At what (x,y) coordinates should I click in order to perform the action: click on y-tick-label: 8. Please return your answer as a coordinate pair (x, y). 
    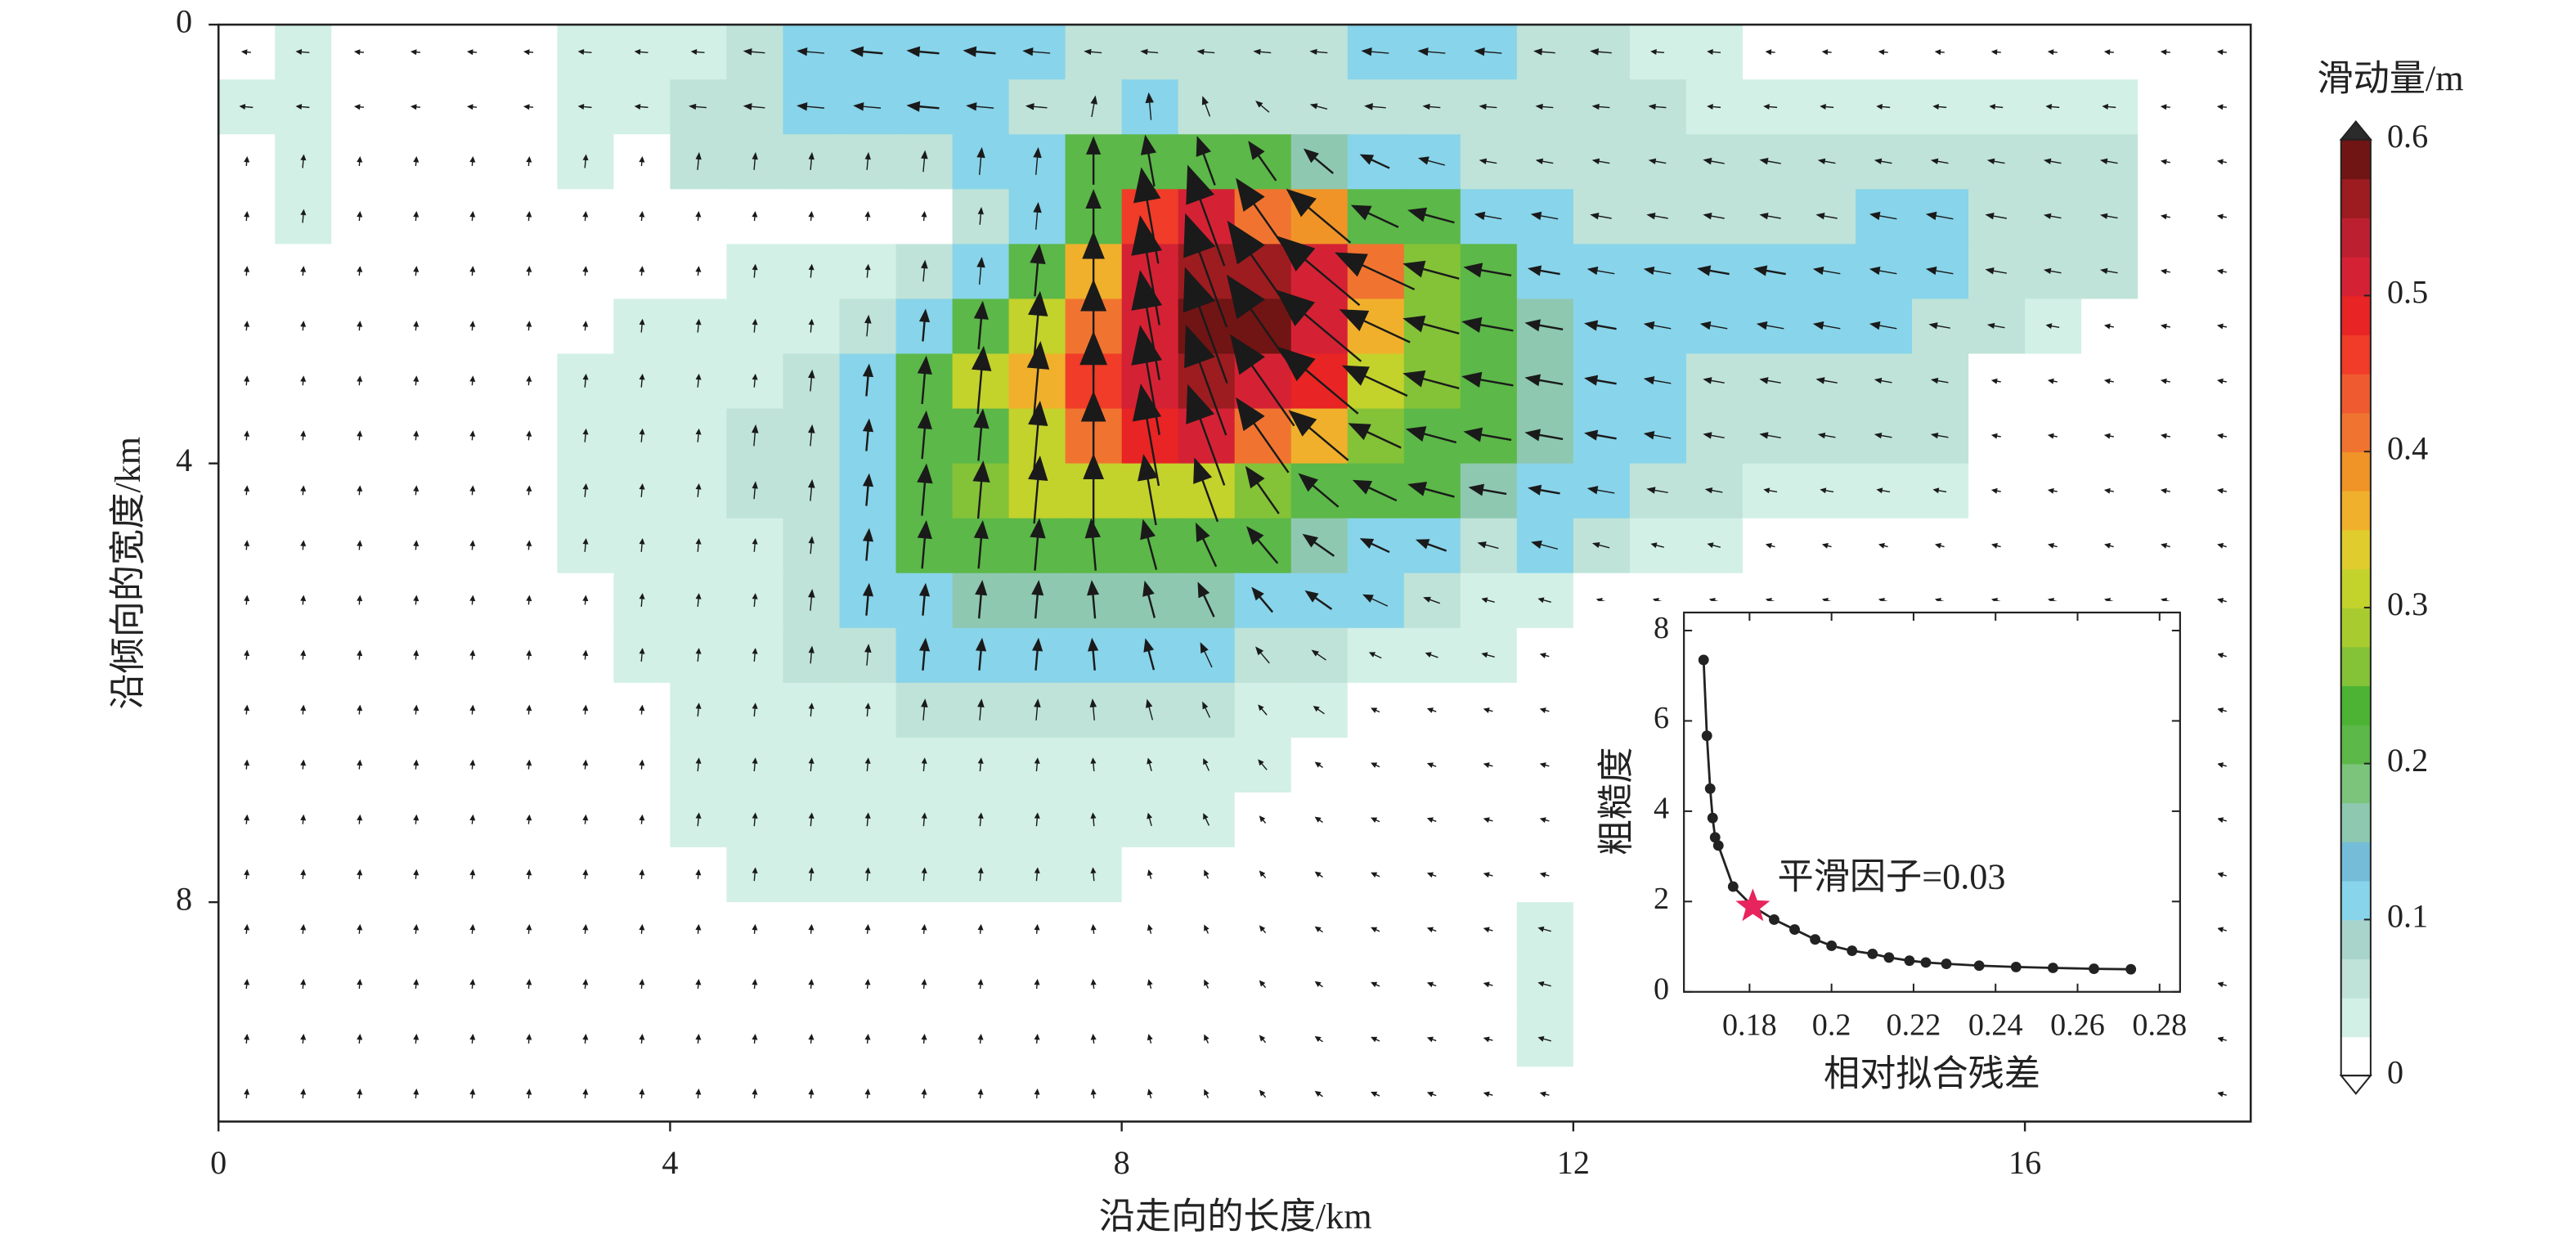
    Looking at the image, I should click on (184, 899).